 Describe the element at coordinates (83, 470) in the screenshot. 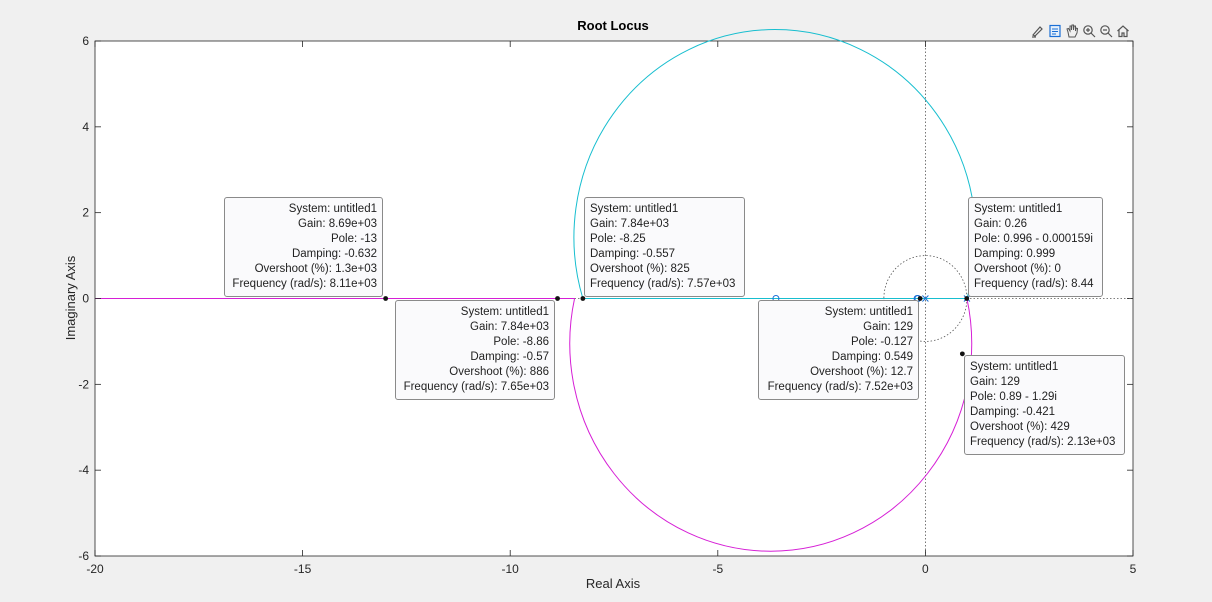

I see `y-tick-label: -4` at that location.